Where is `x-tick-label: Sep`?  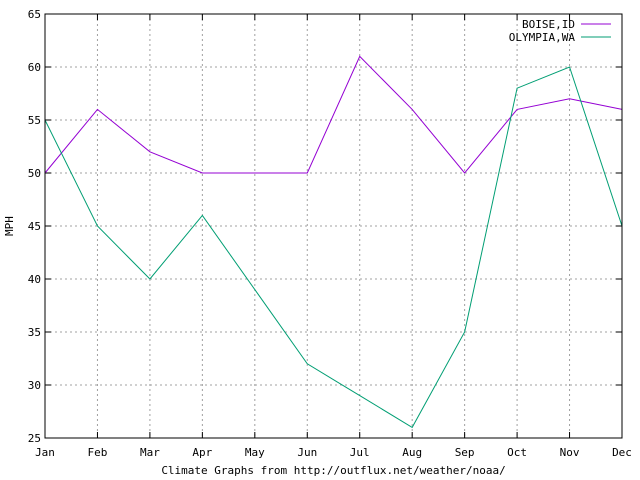 x-tick-label: Sep is located at coordinates (465, 452).